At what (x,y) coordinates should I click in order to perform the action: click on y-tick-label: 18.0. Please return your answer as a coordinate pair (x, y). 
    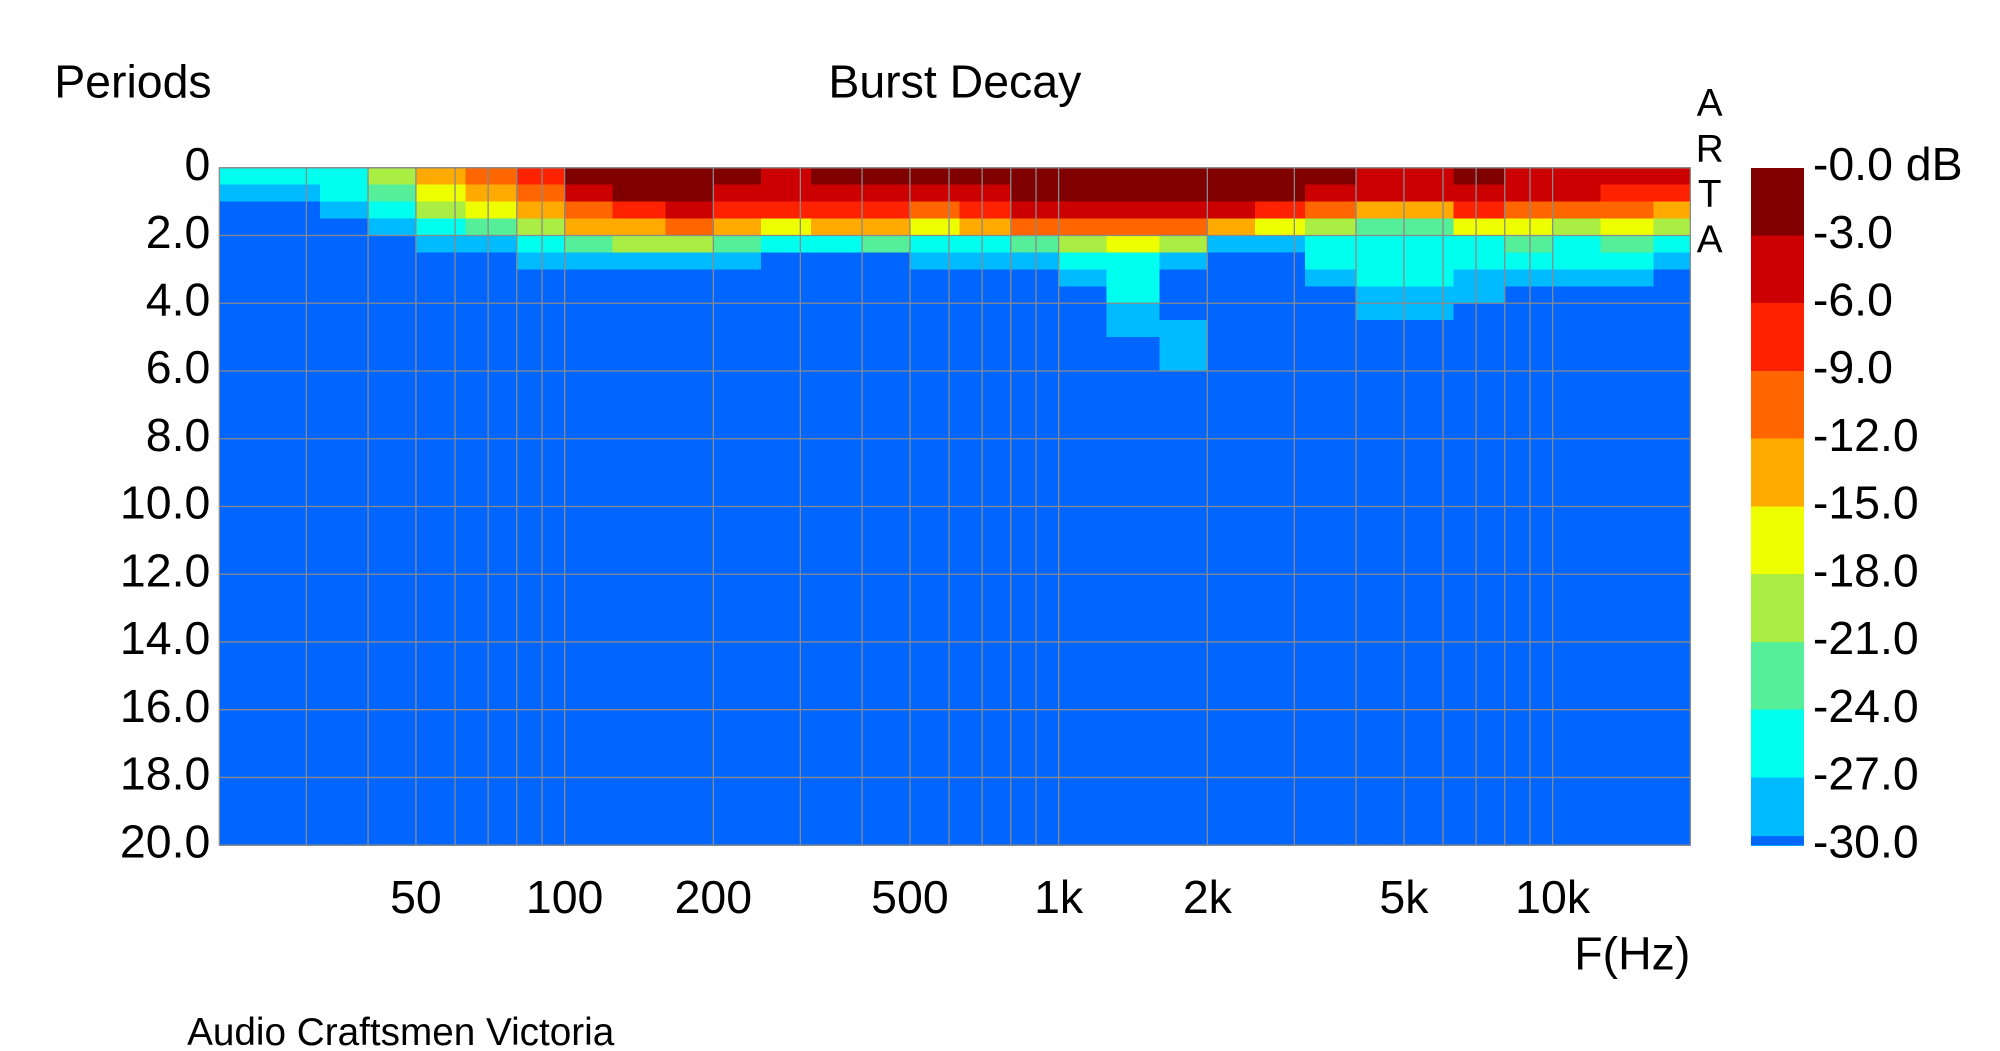
    Looking at the image, I should click on (165, 774).